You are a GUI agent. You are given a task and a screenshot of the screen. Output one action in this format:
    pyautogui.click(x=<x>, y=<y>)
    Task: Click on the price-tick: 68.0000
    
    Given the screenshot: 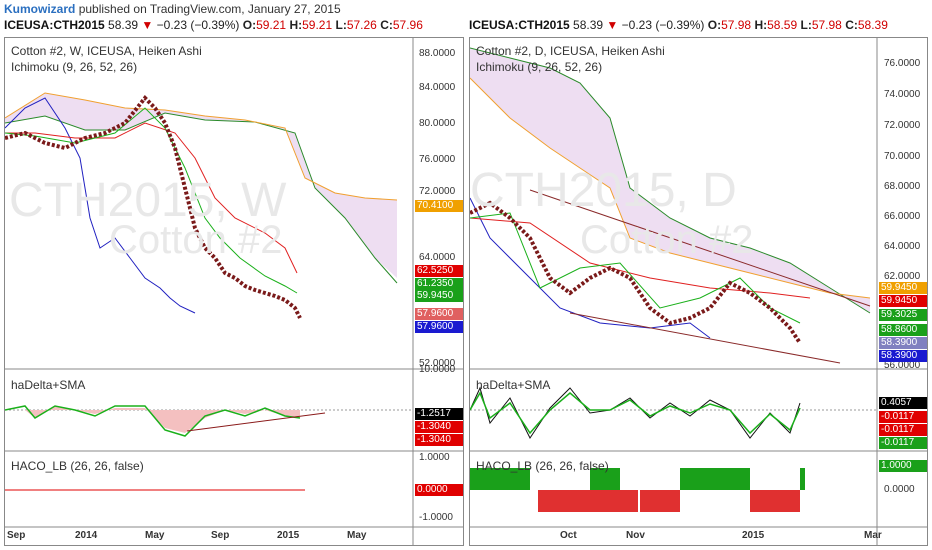 What is the action you would take?
    pyautogui.click(x=902, y=186)
    